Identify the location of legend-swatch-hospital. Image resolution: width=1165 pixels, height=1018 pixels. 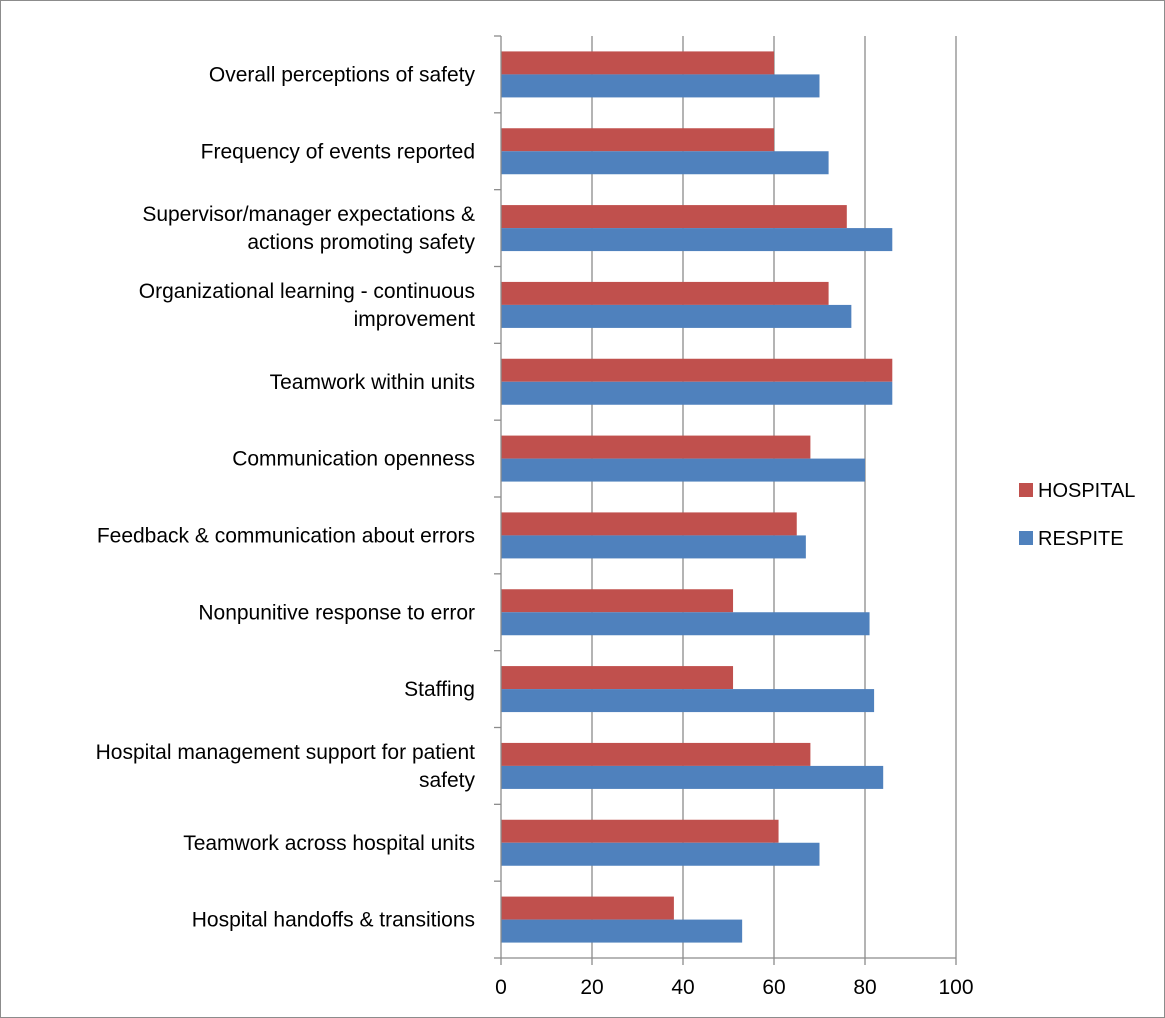
(1026, 490).